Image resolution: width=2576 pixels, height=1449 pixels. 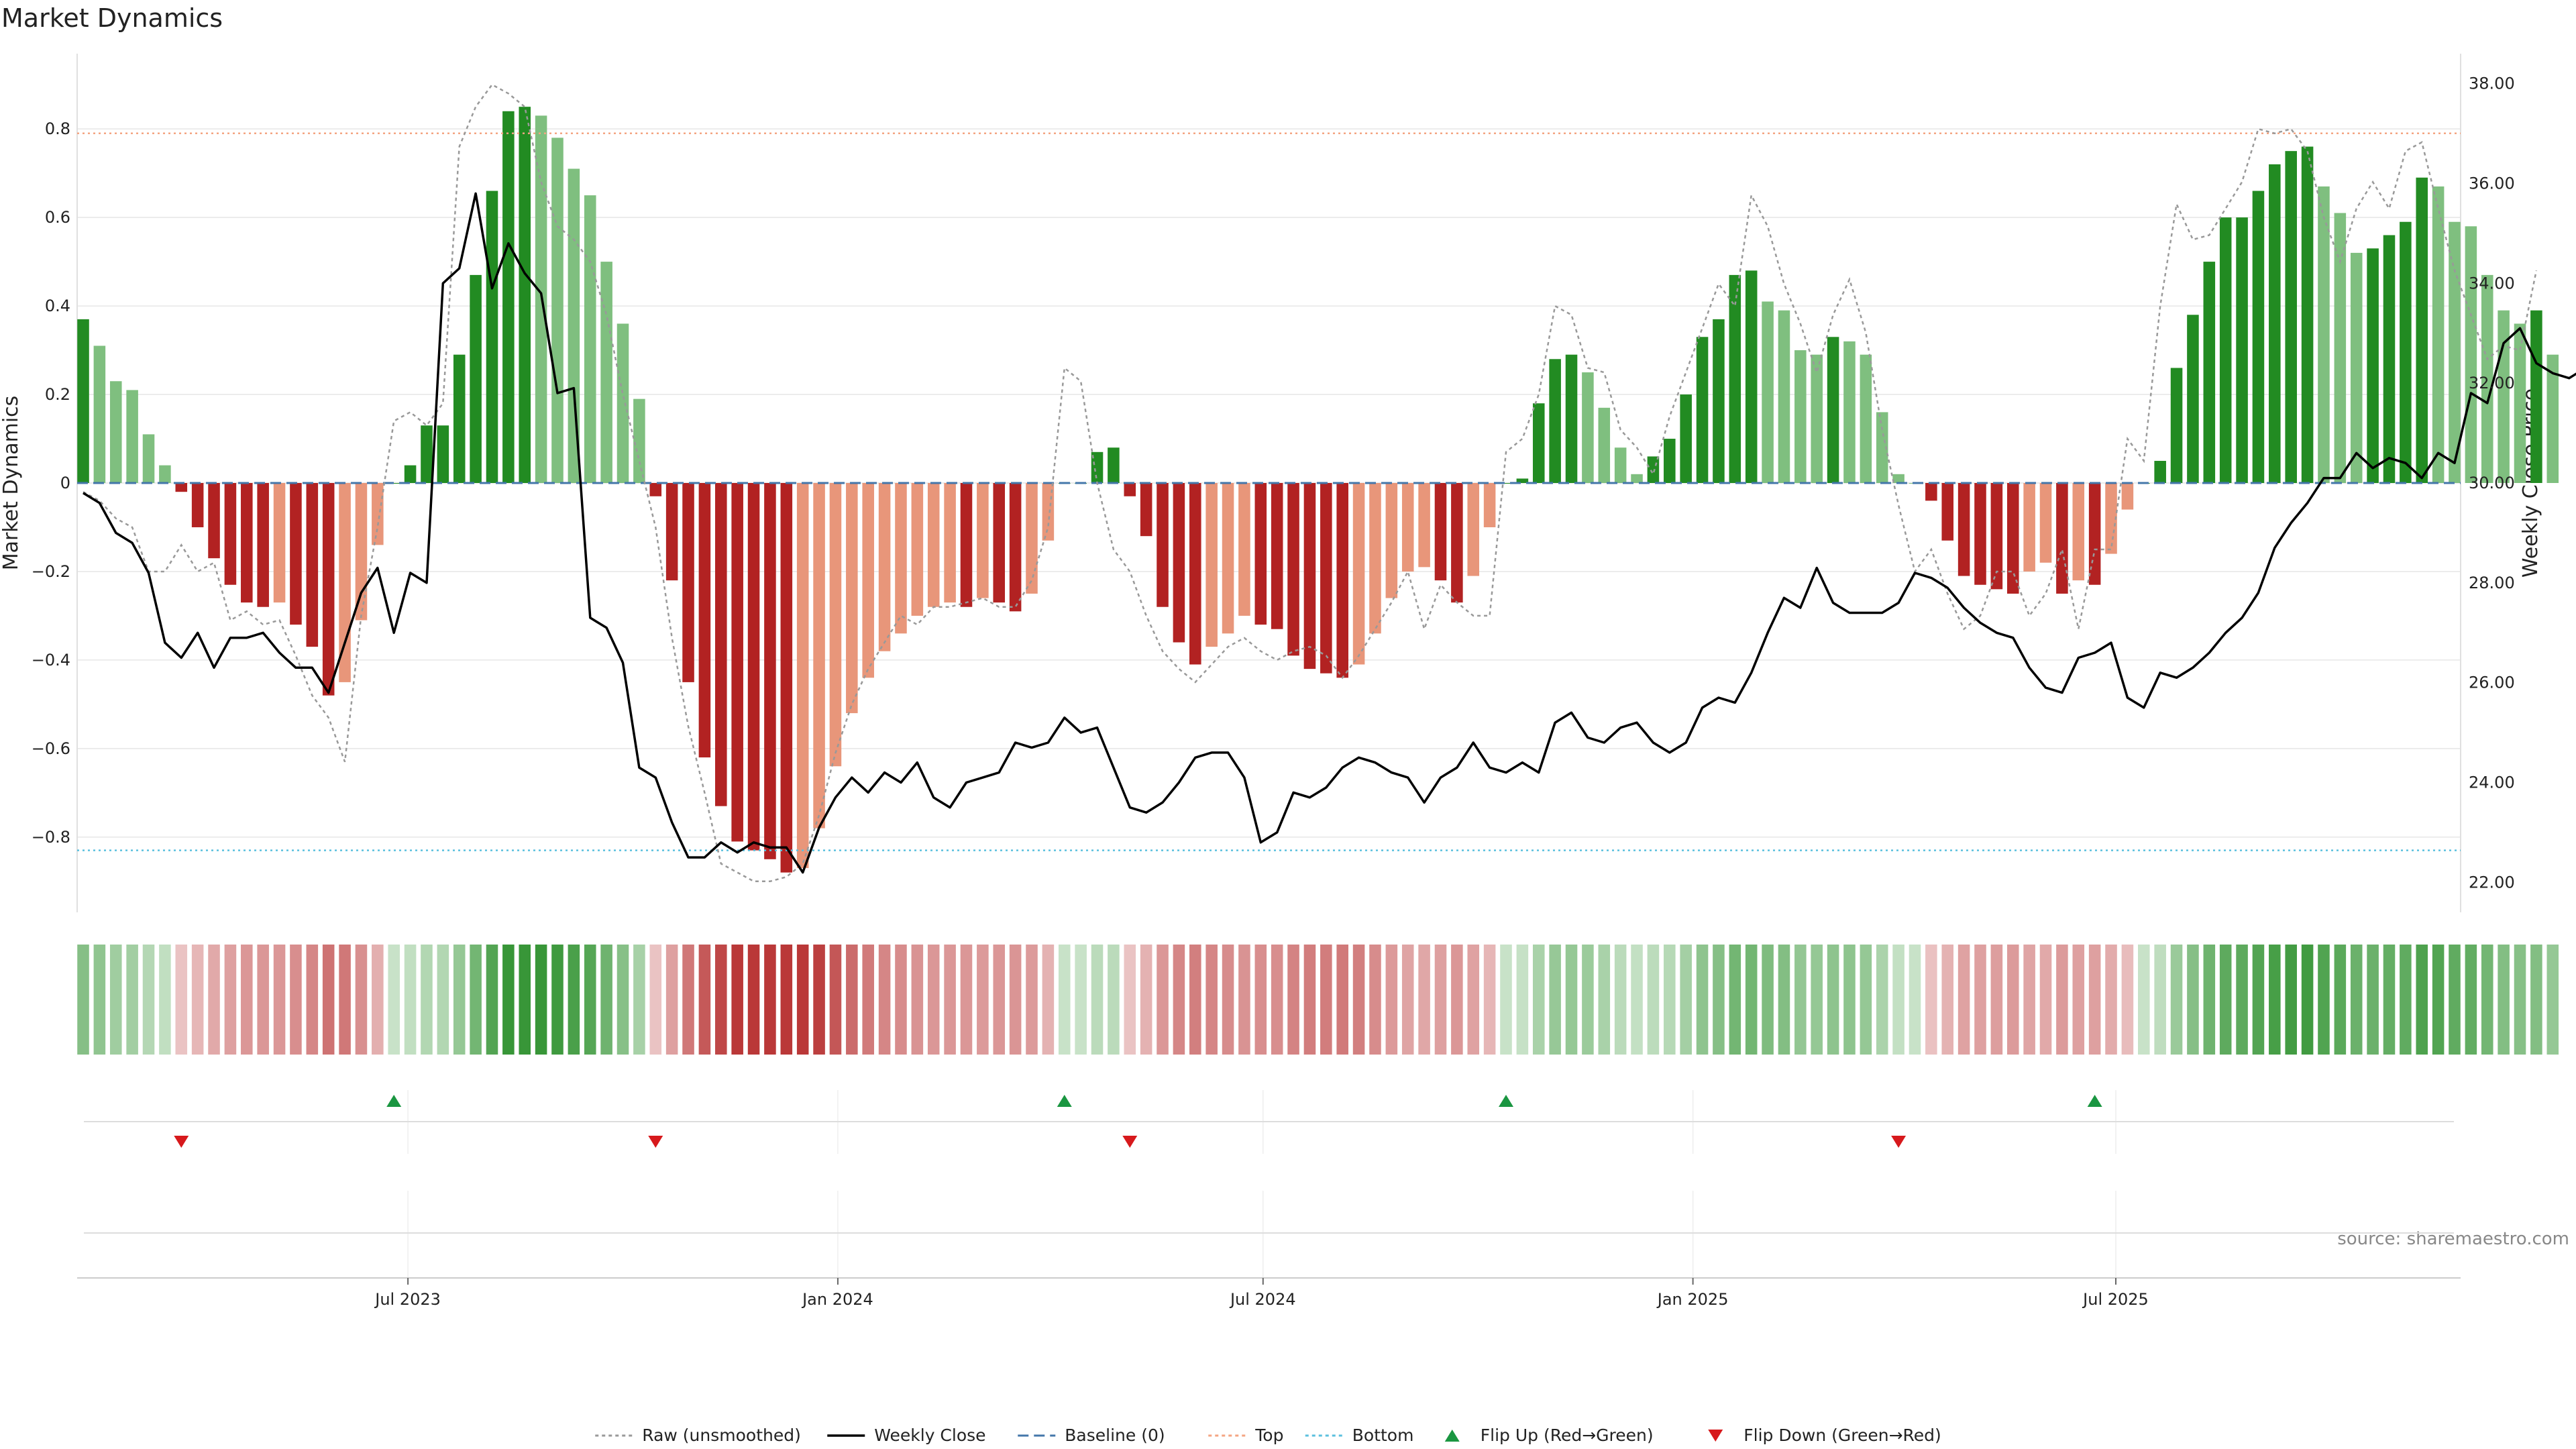 What do you see at coordinates (57, 217) in the screenshot?
I see `y-tick-label: 0.6` at bounding box center [57, 217].